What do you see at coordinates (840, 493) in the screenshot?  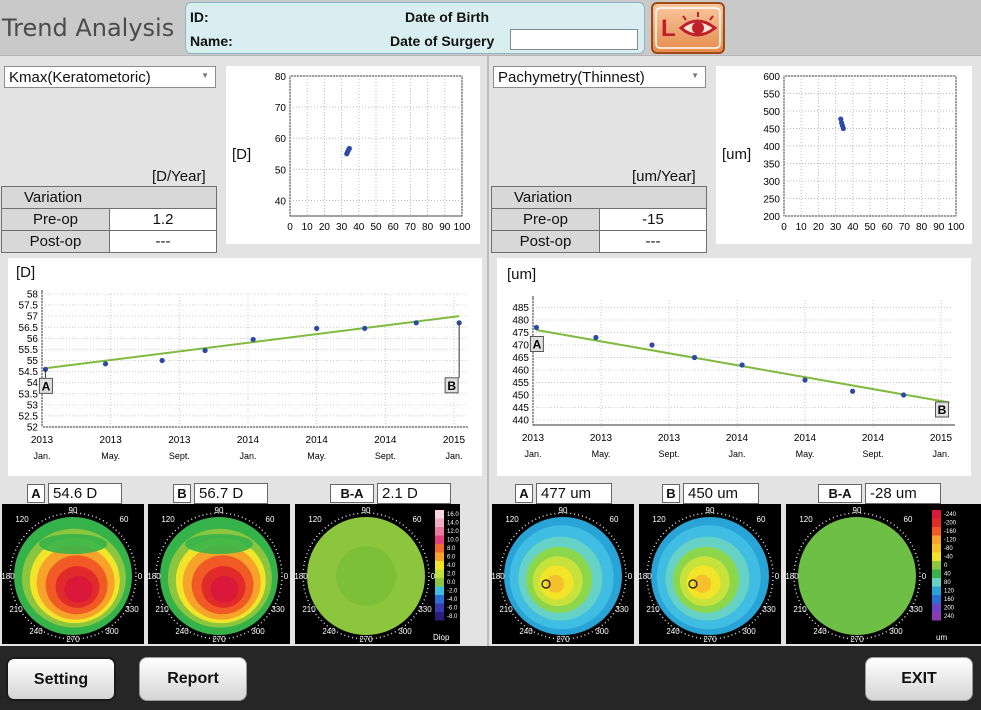 I see `map-diff-tag: B-A` at bounding box center [840, 493].